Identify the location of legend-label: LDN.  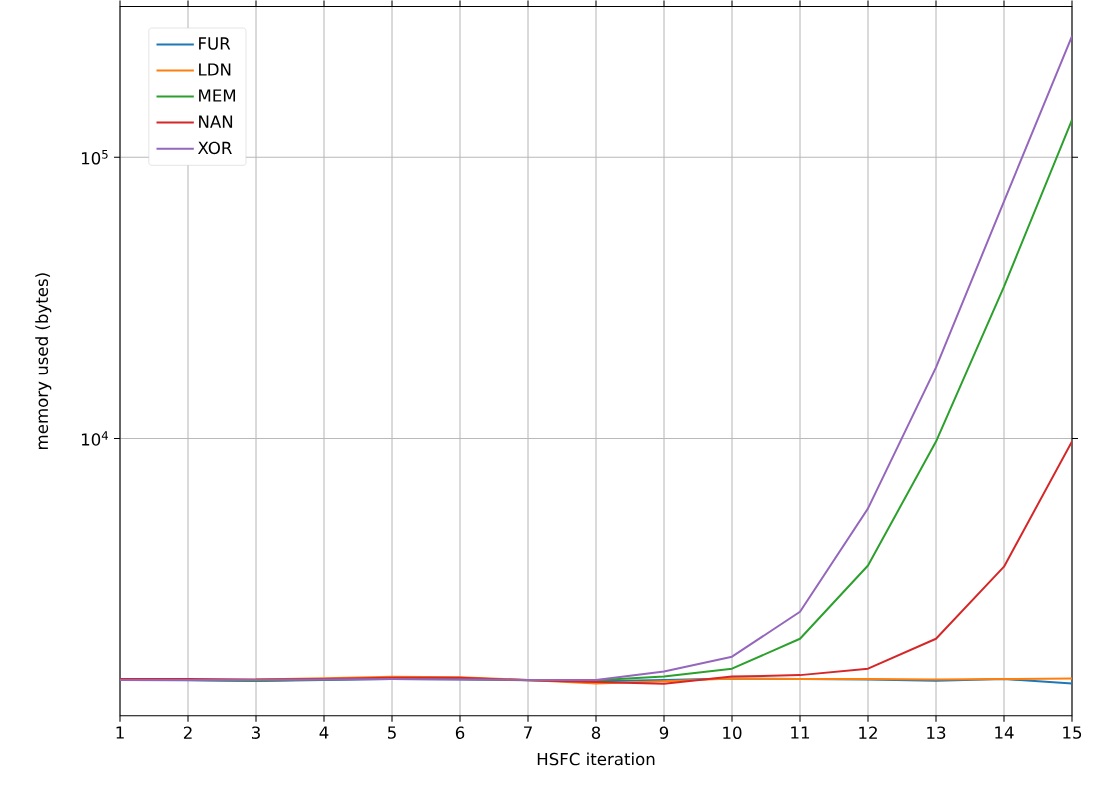
(215, 69).